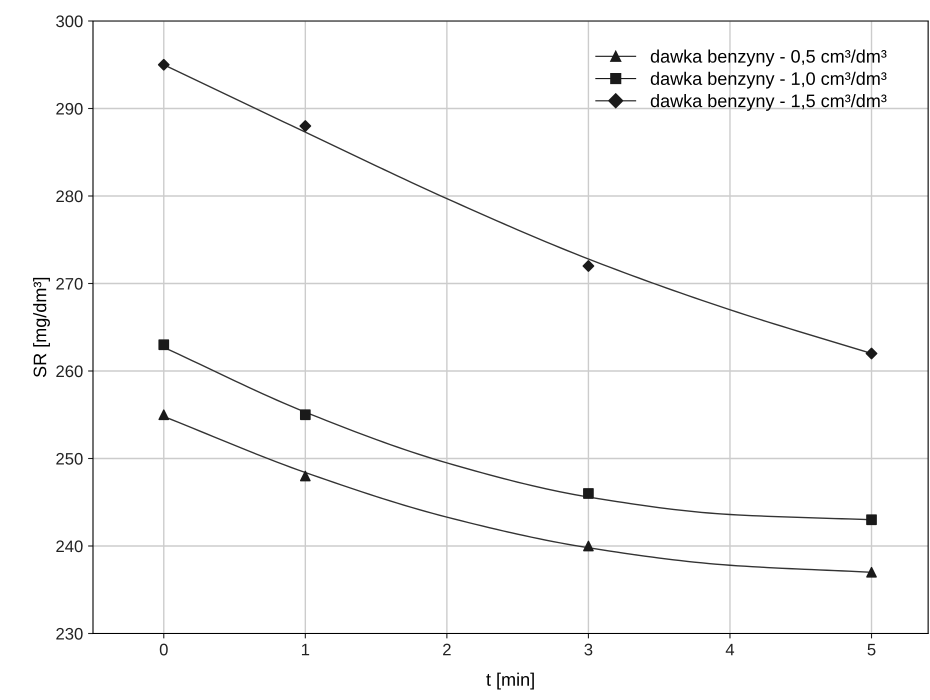  I want to click on x-tick-label: 5, so click(872, 650).